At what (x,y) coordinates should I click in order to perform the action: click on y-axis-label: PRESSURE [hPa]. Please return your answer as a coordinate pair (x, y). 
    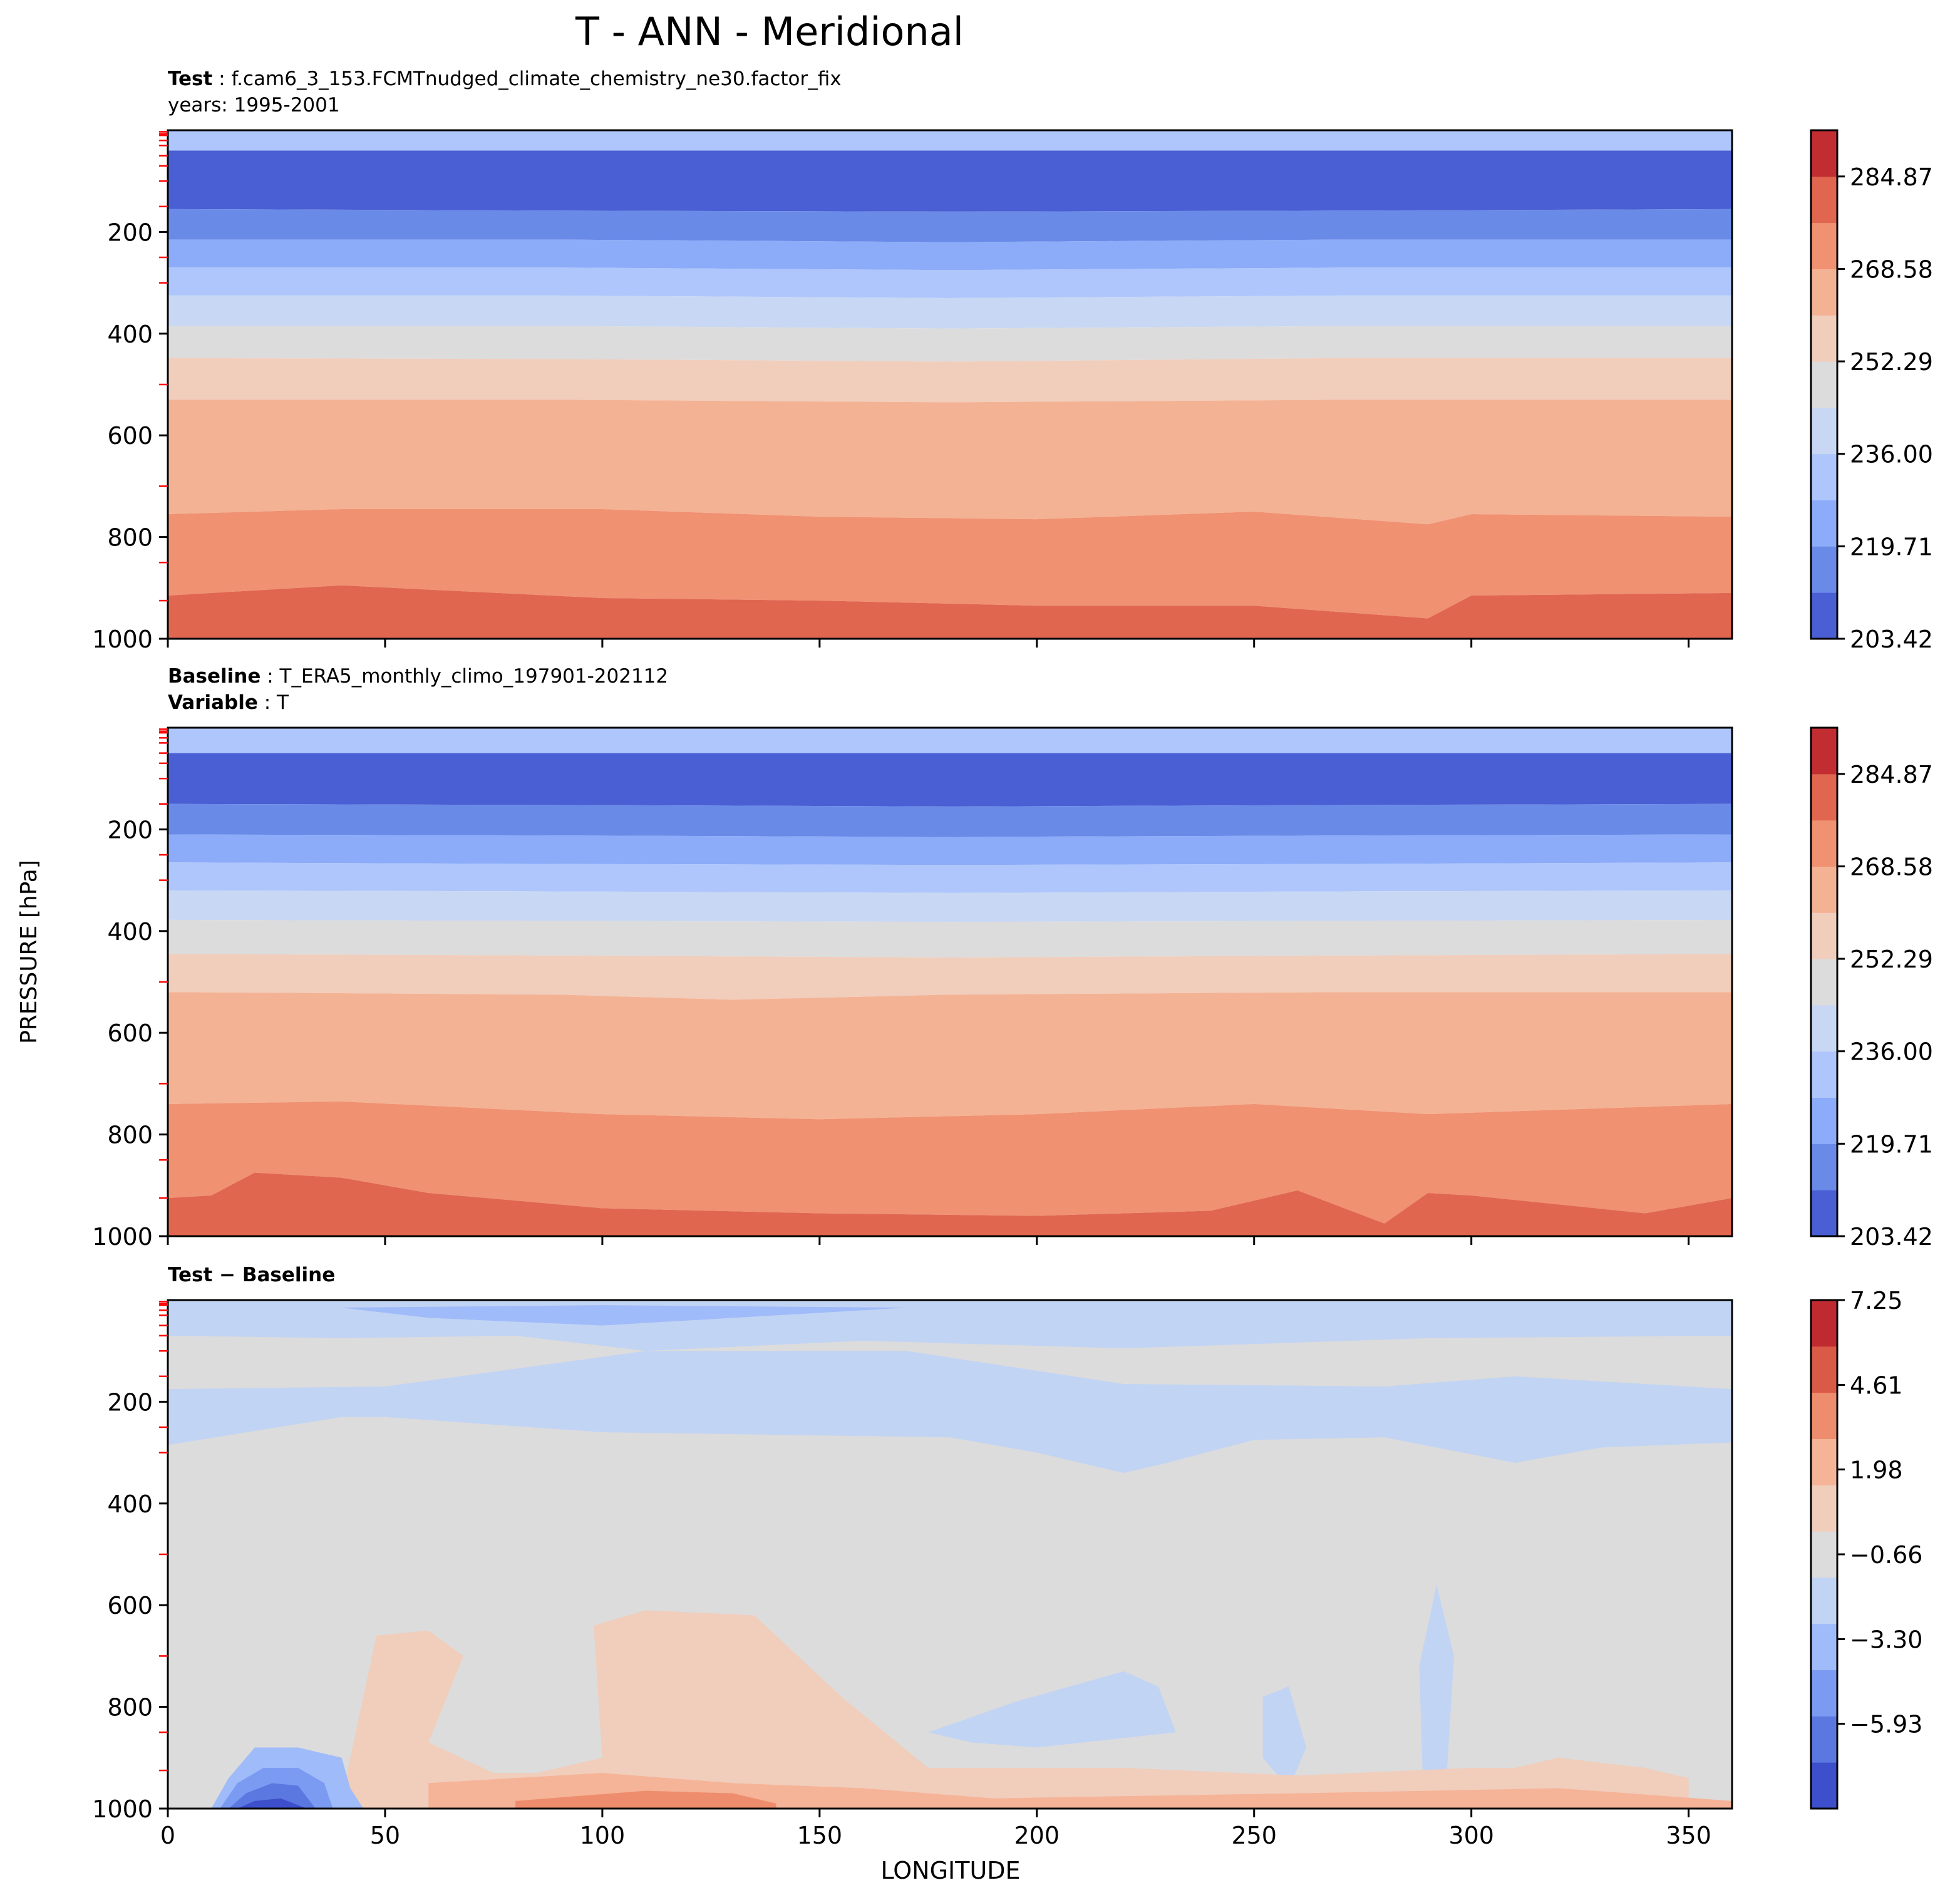
    Looking at the image, I should click on (29, 952).